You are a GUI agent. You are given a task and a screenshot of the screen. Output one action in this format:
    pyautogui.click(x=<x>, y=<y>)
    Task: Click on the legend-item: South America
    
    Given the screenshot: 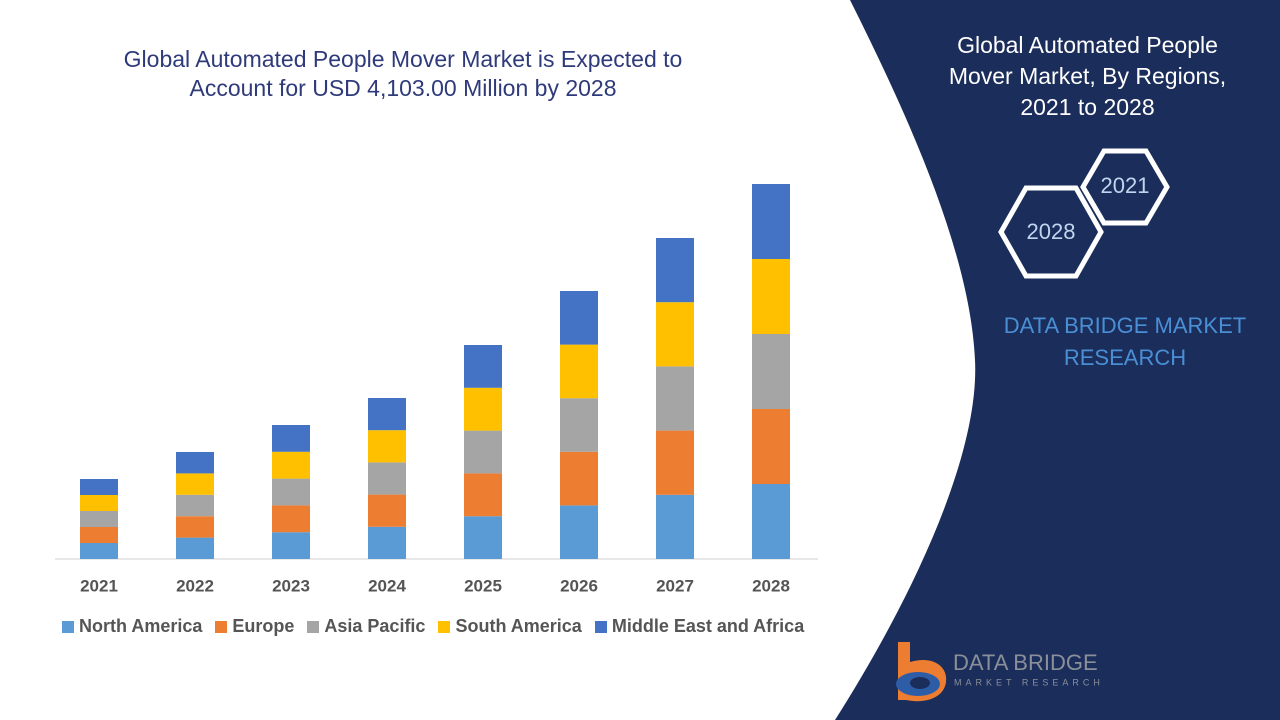 What is the action you would take?
    pyautogui.click(x=510, y=626)
    